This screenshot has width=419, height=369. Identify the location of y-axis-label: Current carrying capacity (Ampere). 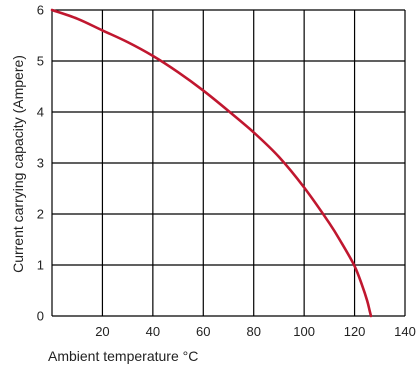
(18, 164).